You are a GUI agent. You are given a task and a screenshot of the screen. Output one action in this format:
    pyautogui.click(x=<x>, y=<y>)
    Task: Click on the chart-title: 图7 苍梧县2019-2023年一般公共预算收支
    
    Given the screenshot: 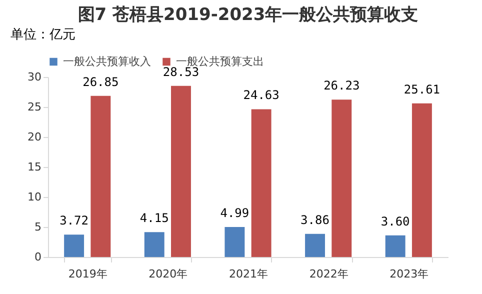 What is the action you would take?
    pyautogui.click(x=248, y=15)
    